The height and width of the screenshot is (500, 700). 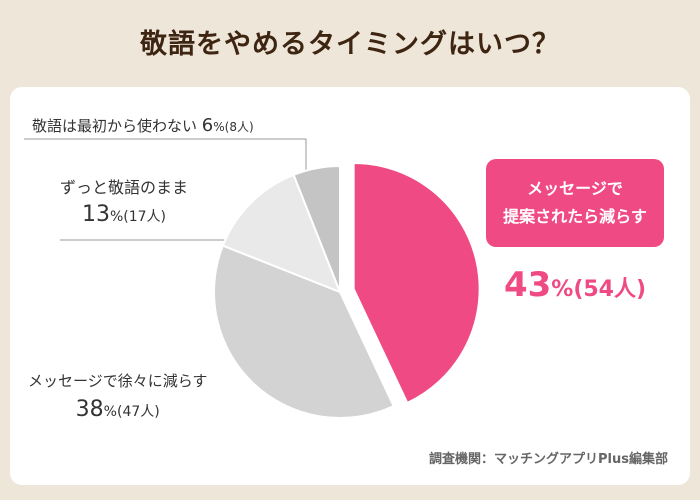 I want to click on slice-label-2: ずっと敬語のまま 13%(17人), so click(x=124, y=200).